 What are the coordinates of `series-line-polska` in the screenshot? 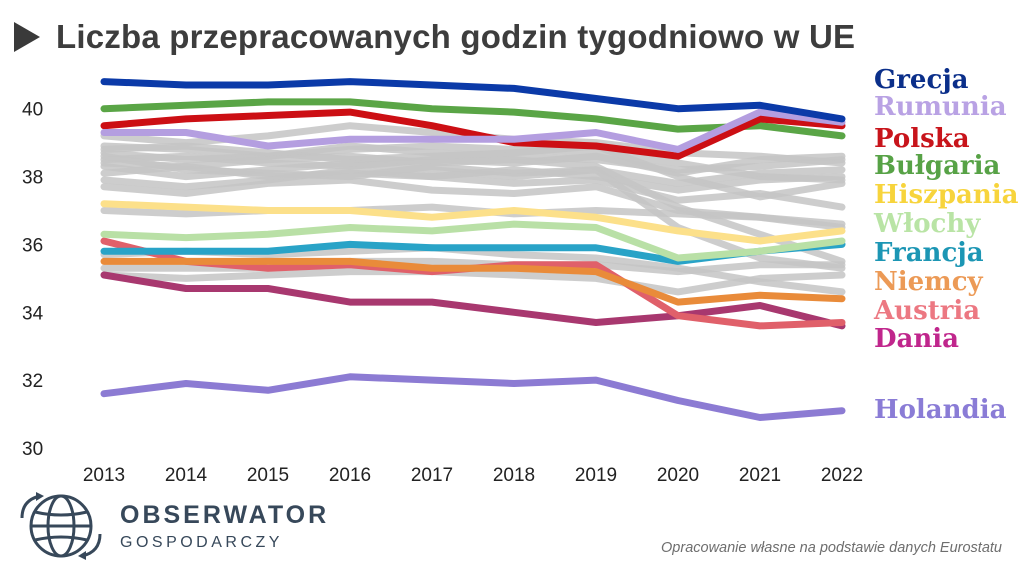 It's located at (473, 134).